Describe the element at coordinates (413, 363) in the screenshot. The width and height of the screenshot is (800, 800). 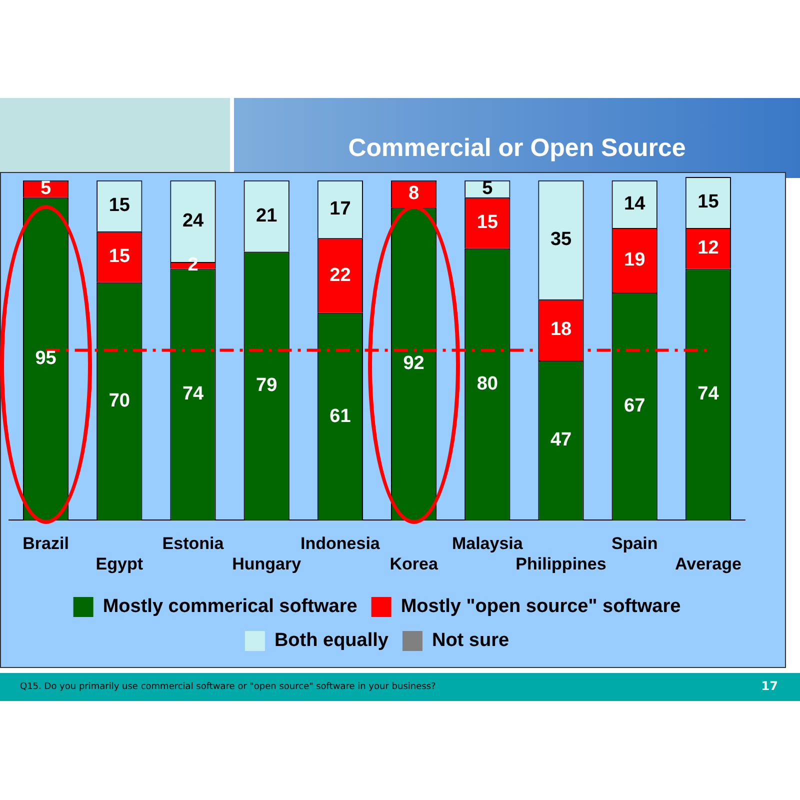
I see `data-label: 92` at that location.